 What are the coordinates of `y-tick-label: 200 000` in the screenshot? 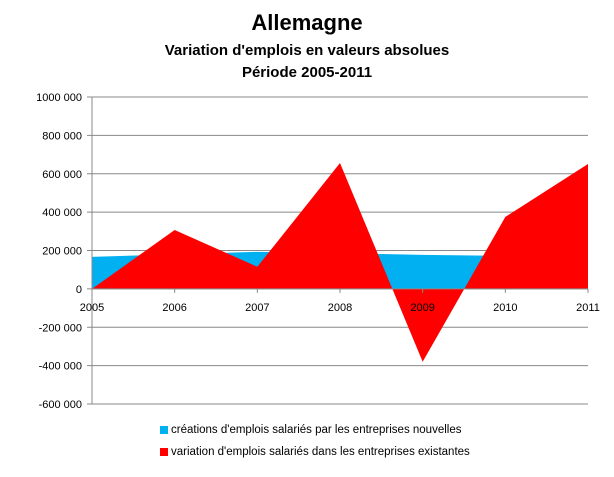 It's located at (62, 252).